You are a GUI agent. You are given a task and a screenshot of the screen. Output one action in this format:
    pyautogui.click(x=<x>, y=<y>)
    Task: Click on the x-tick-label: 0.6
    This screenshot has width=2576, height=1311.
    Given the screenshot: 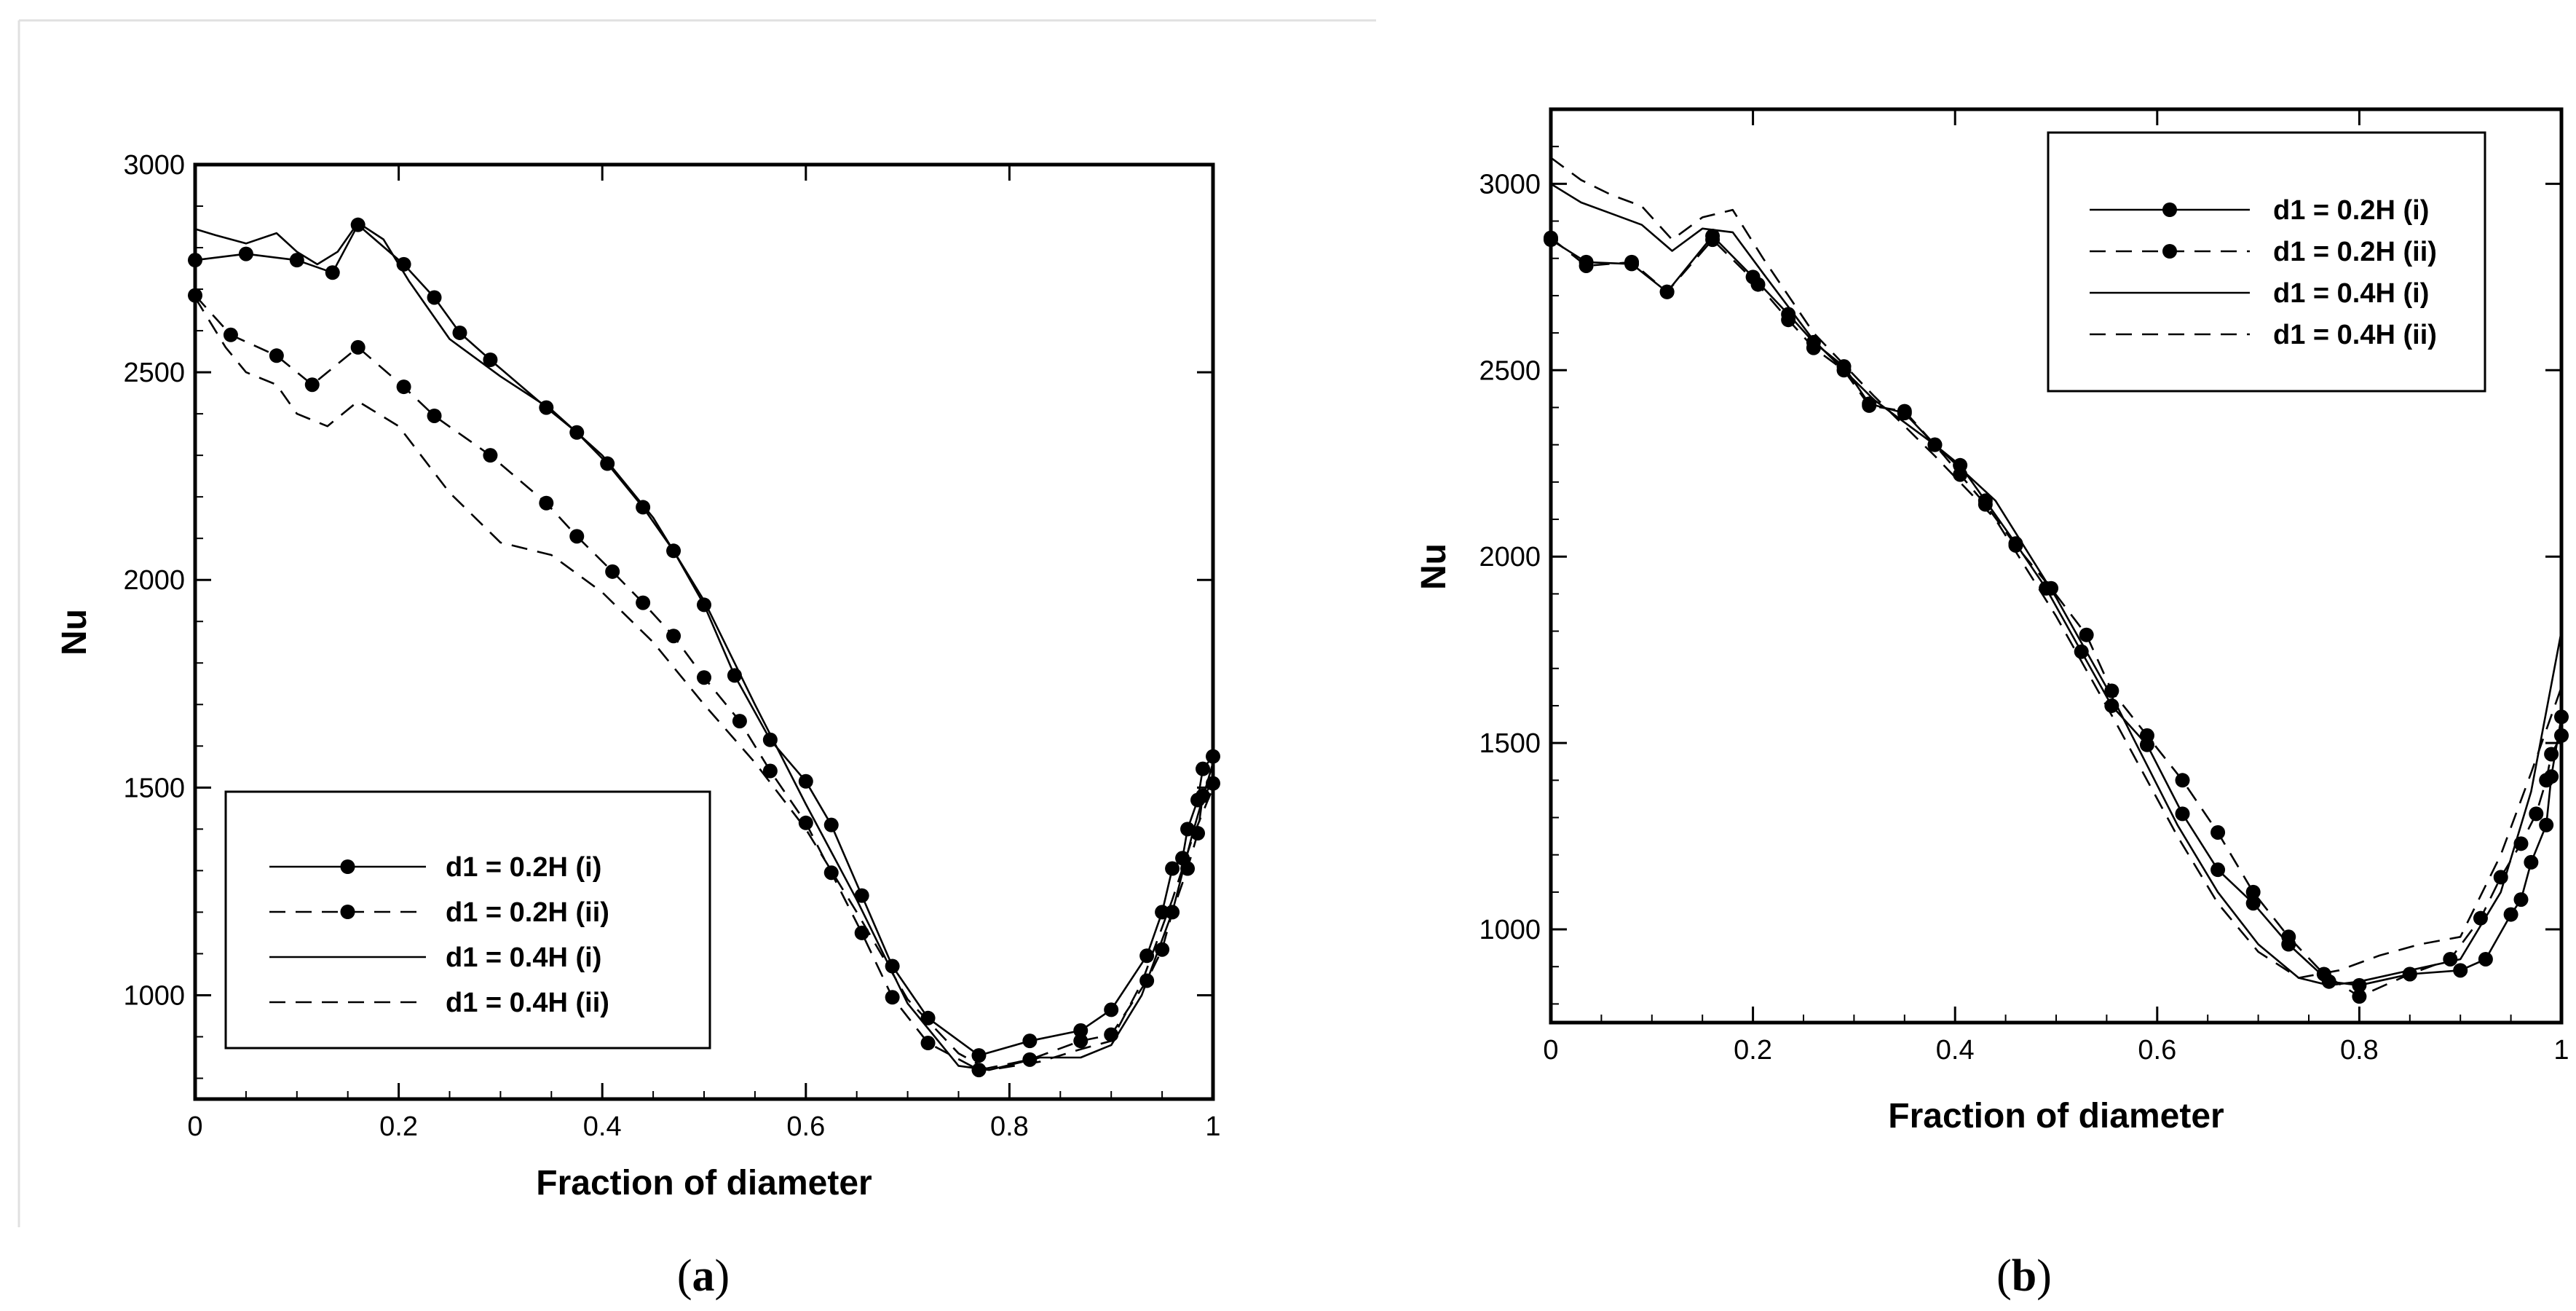 What is the action you would take?
    pyautogui.click(x=806, y=1127)
    